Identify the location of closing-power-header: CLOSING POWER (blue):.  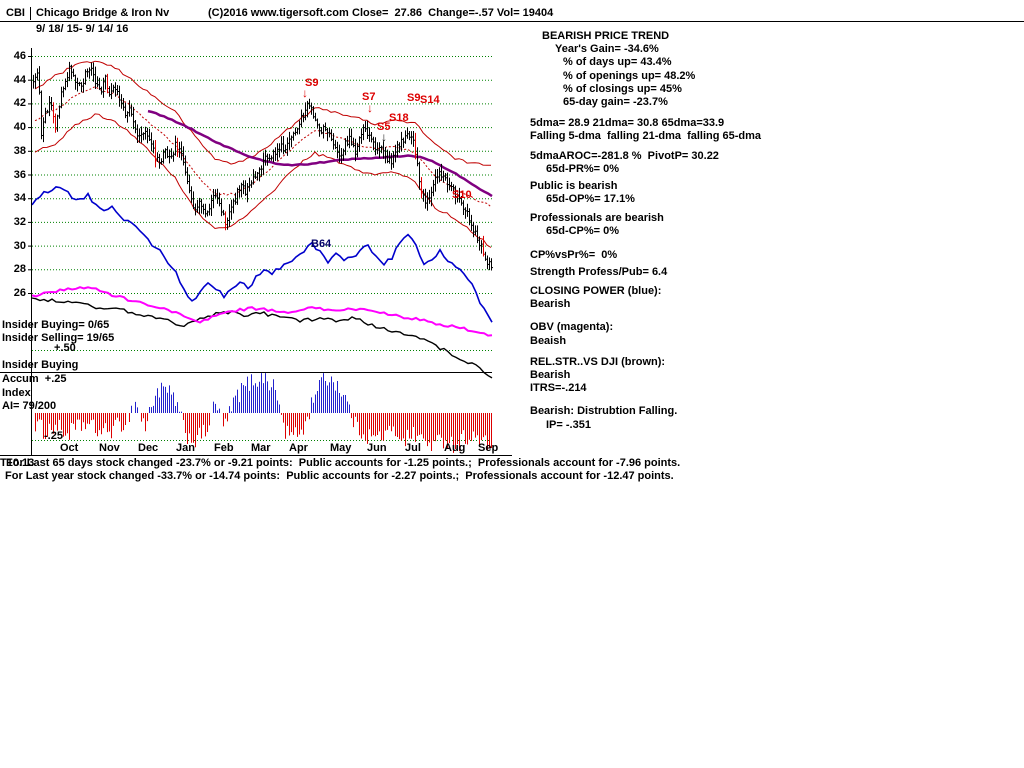
(596, 291).